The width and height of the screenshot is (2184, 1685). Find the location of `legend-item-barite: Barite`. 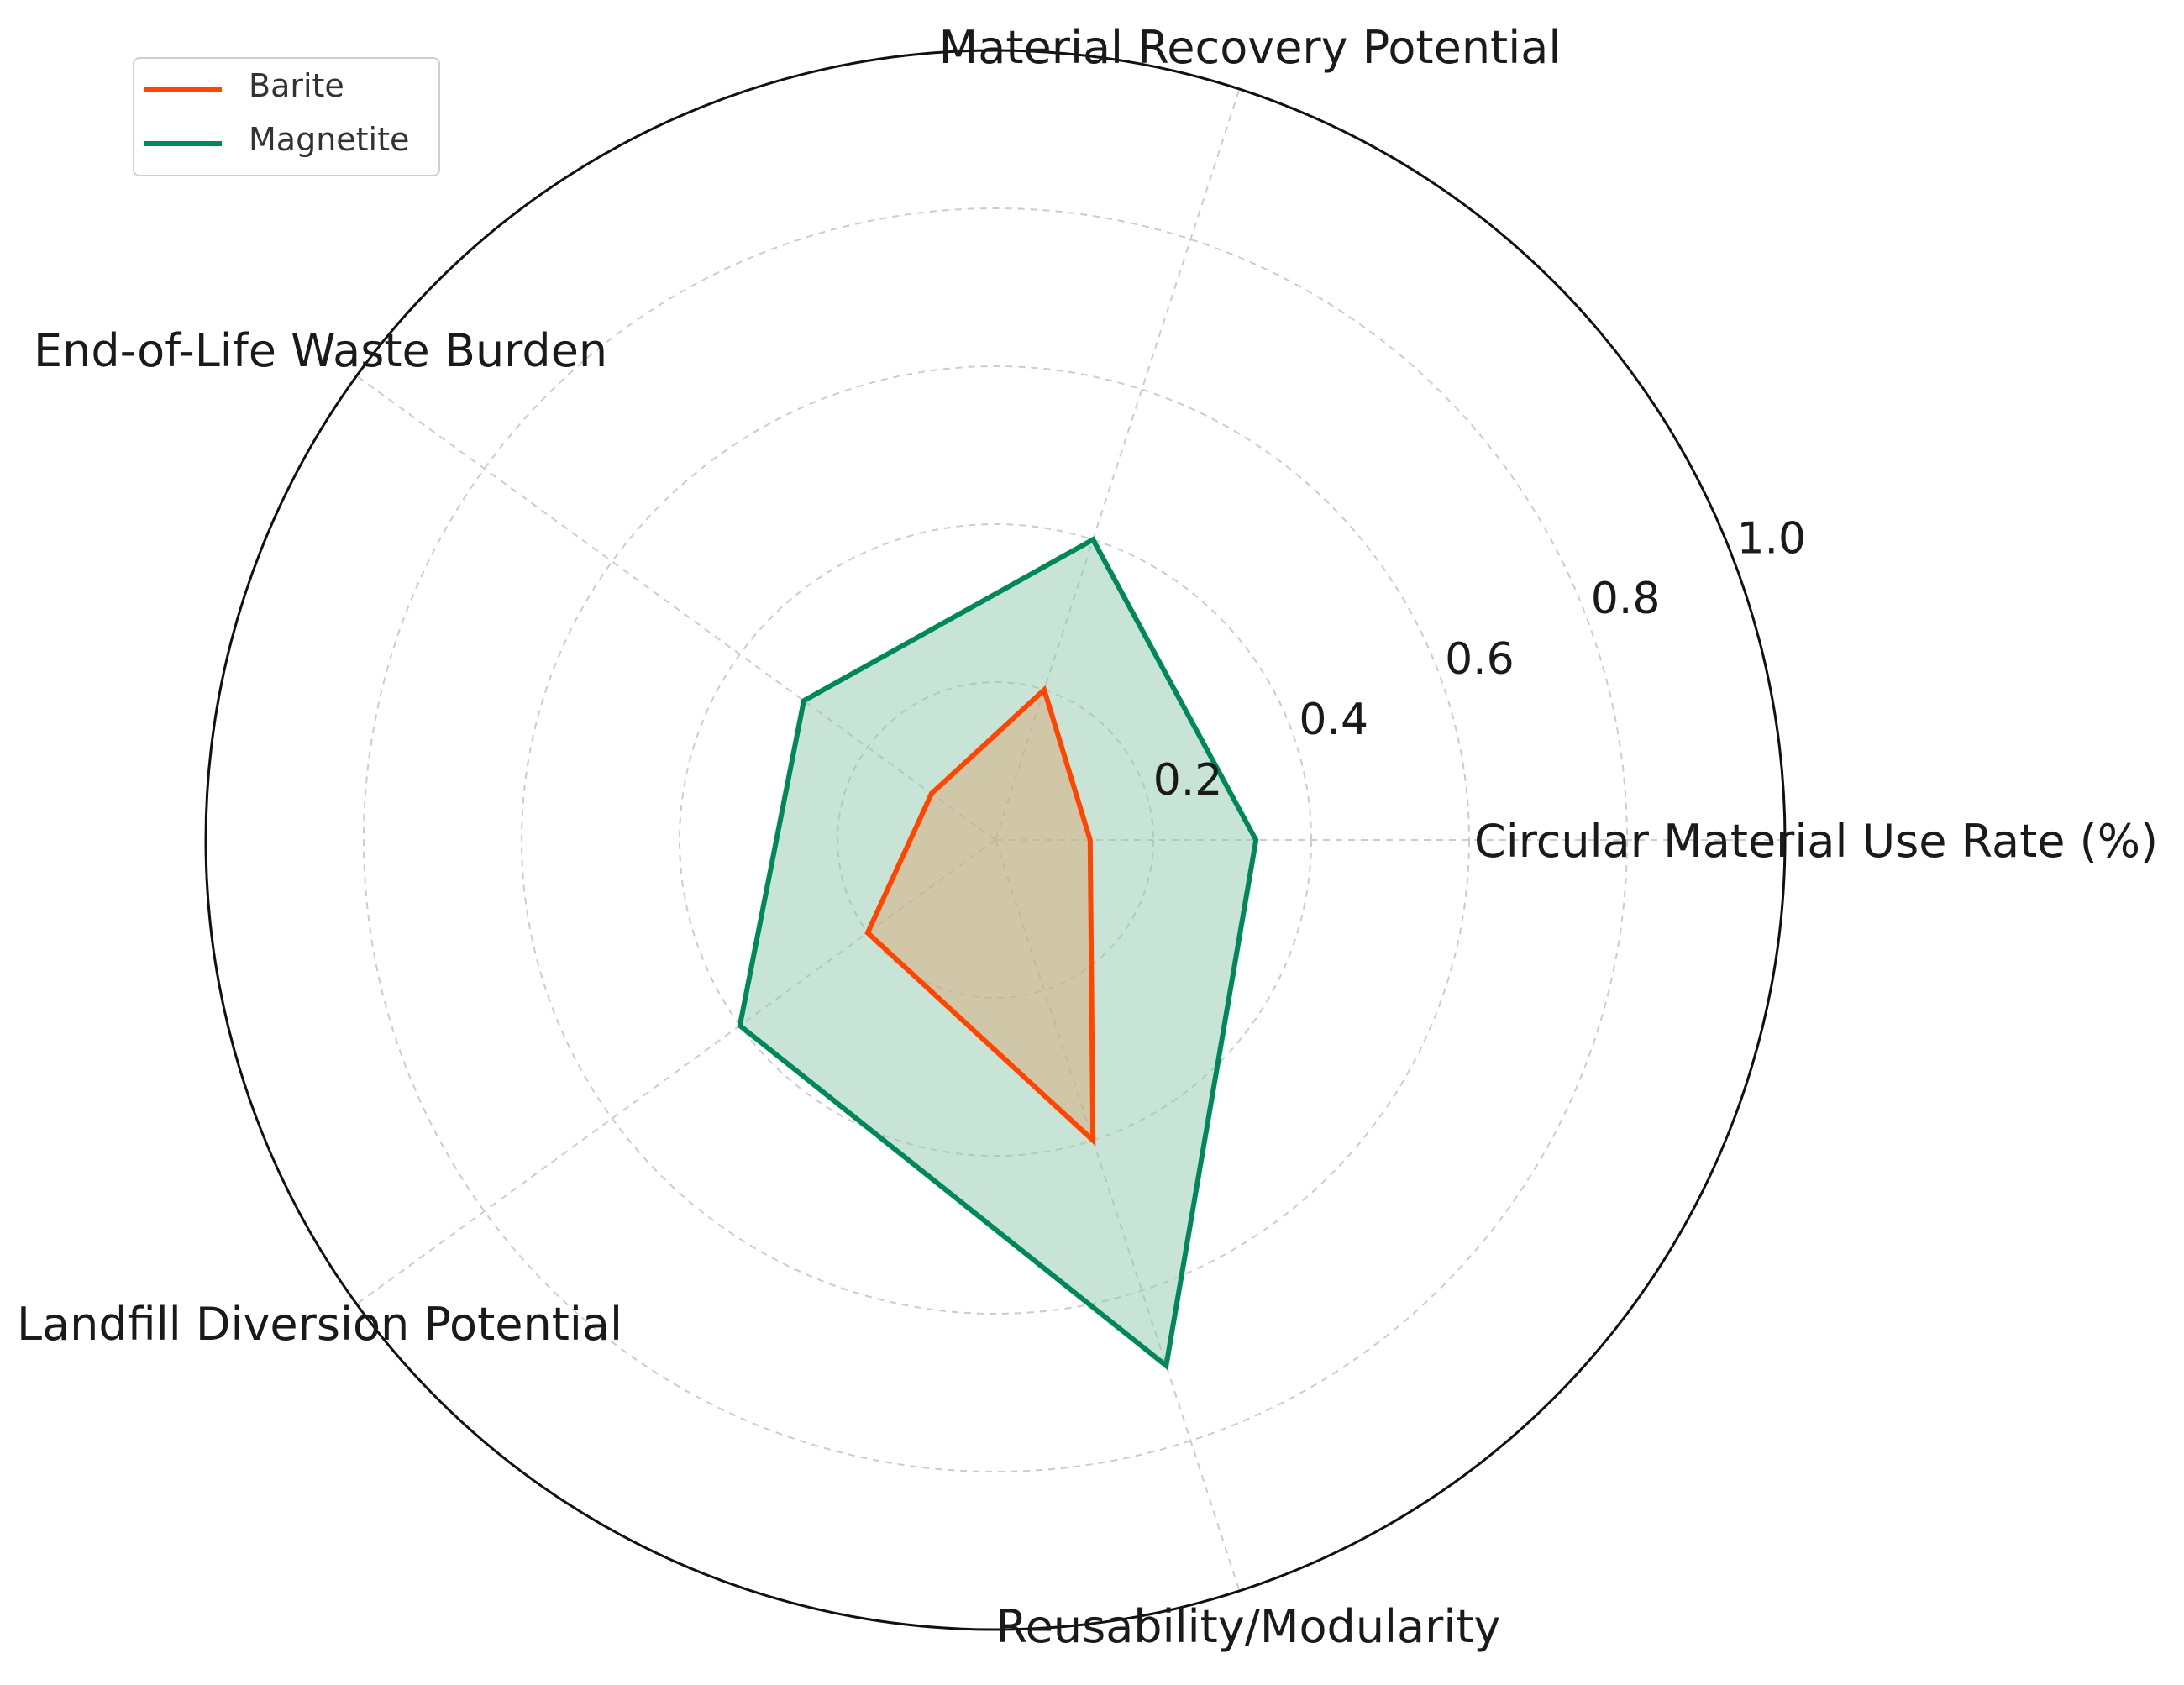

legend-item-barite: Barite is located at coordinates (286, 88).